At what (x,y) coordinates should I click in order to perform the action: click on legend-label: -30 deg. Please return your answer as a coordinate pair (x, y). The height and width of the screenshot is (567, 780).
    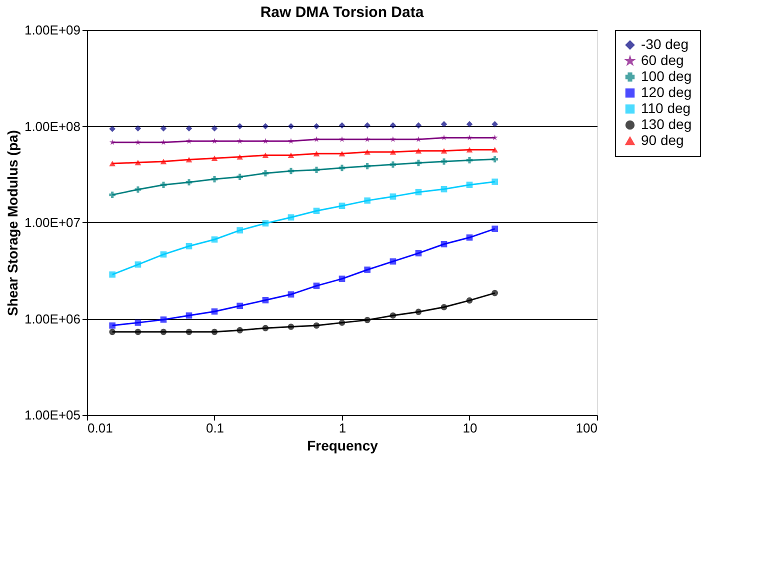
    Looking at the image, I should click on (664, 44).